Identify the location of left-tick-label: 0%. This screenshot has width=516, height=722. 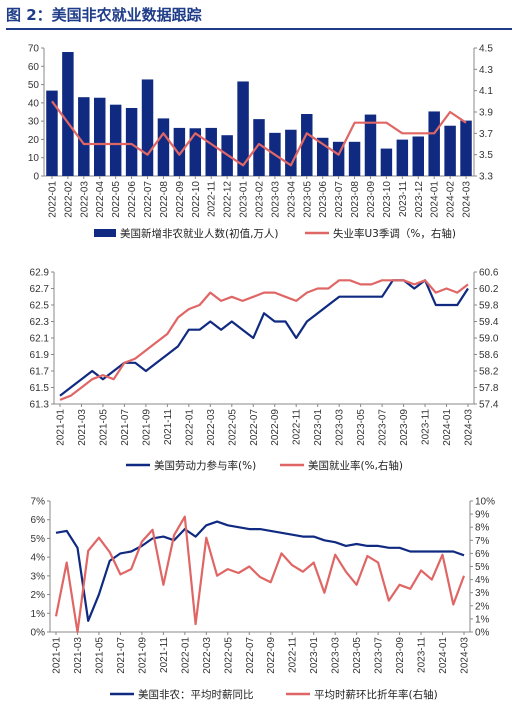
(38, 633).